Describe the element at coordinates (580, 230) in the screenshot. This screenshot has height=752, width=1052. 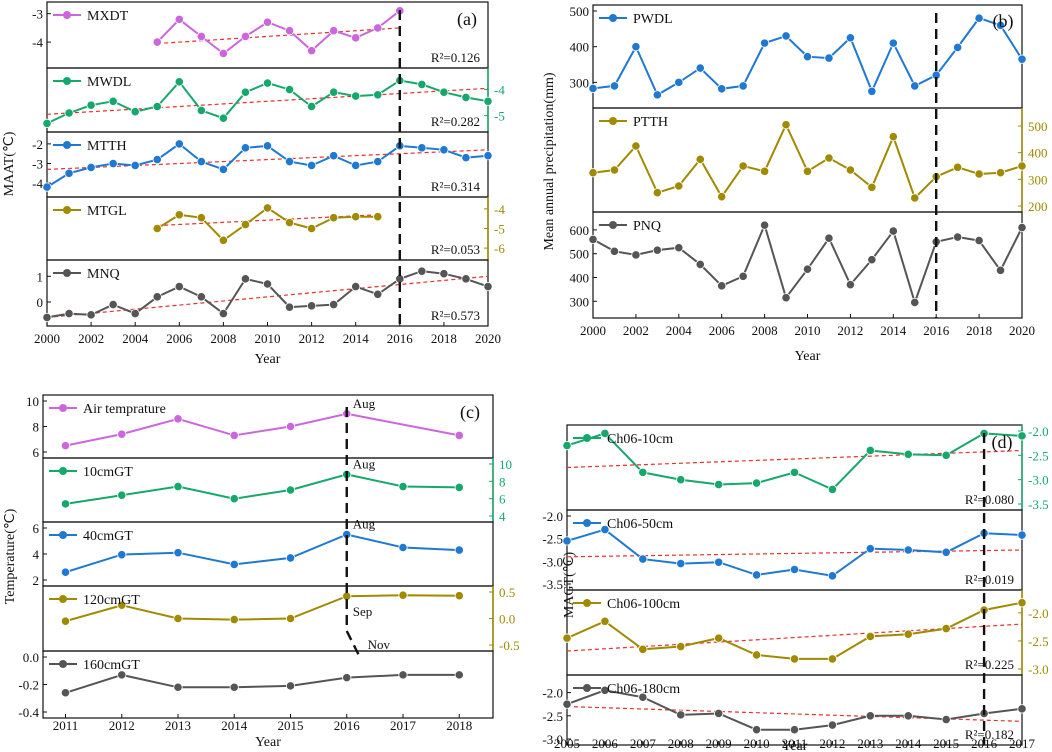
I see `y-tick-label: 600` at that location.